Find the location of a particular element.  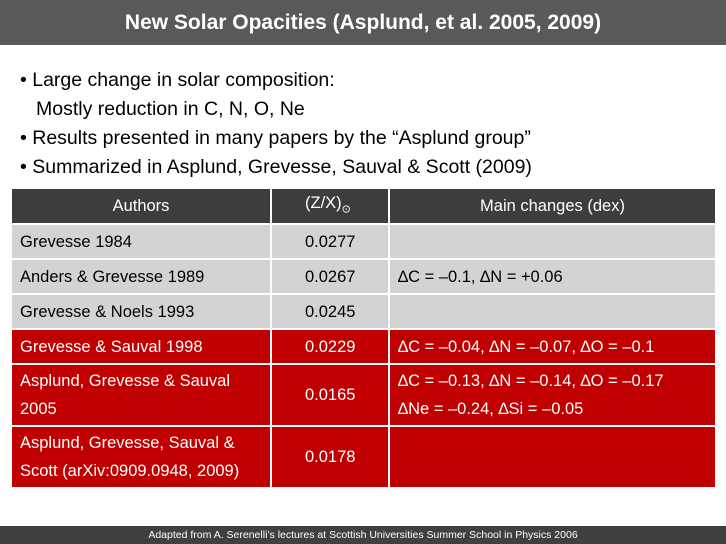

author-cell-line: Grevesse 1984 is located at coordinates (76, 241).